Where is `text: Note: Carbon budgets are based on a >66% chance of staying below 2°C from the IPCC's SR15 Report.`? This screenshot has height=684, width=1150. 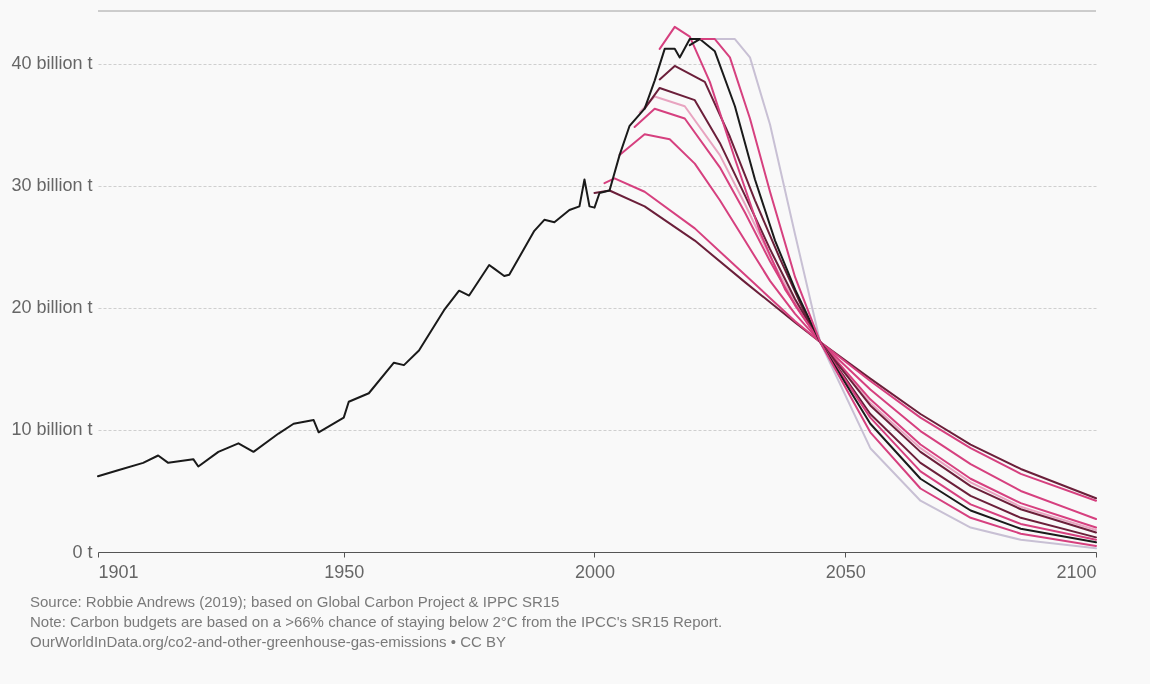
text: Note: Carbon budgets are based on a >66% chance of staying below 2°C from the IPCC's SR15 Report. is located at coordinates (377, 622).